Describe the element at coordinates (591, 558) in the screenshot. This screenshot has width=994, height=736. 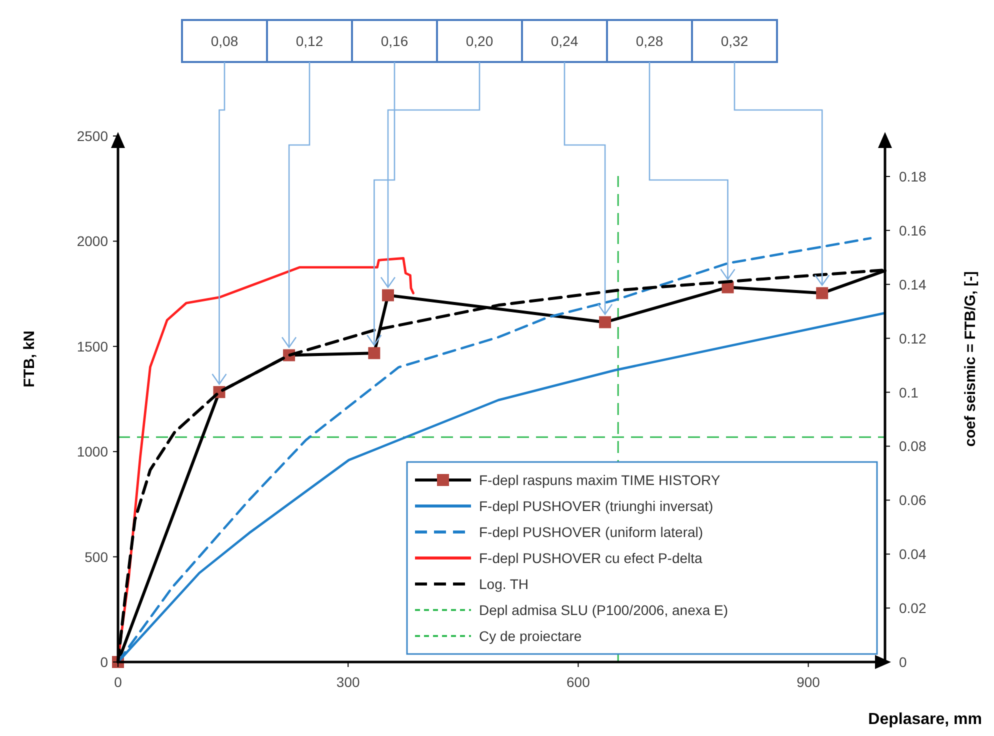
I see `legend-label: F-depl PUSHOVER cu efect P-delta` at that location.